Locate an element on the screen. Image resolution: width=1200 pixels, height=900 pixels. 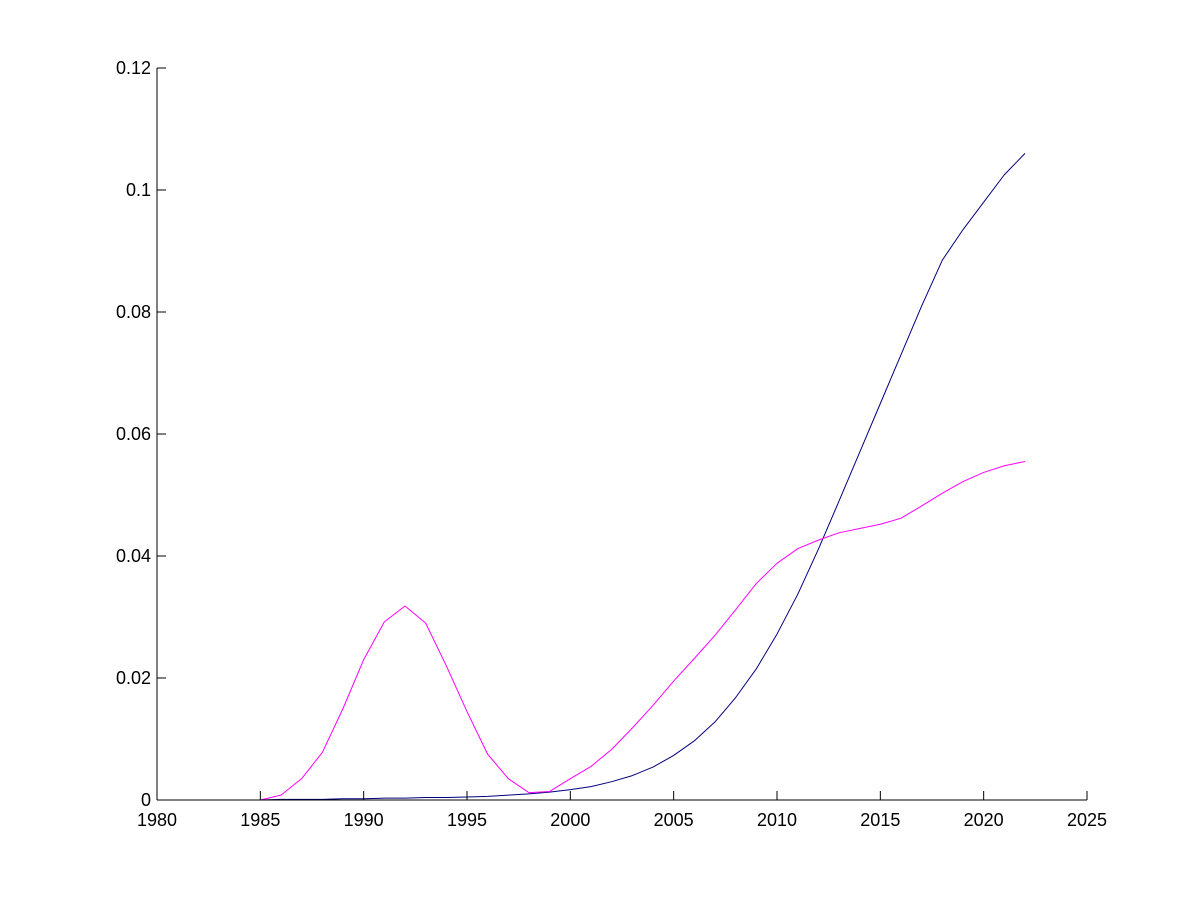
y-tick-label: 0.12 is located at coordinates (133, 68).